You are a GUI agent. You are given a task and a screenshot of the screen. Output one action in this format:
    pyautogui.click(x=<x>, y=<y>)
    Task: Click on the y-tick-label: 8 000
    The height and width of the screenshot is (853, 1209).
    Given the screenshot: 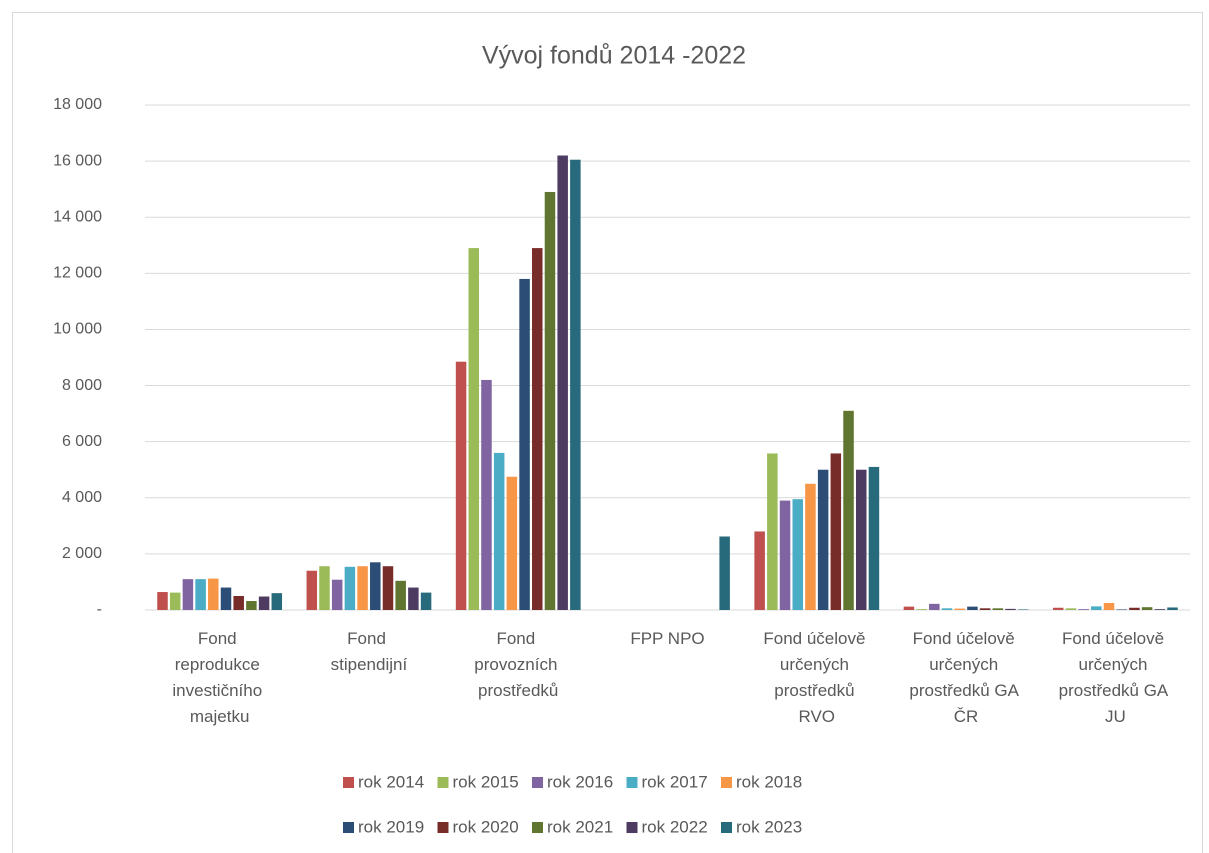 What is the action you would take?
    pyautogui.click(x=82, y=385)
    